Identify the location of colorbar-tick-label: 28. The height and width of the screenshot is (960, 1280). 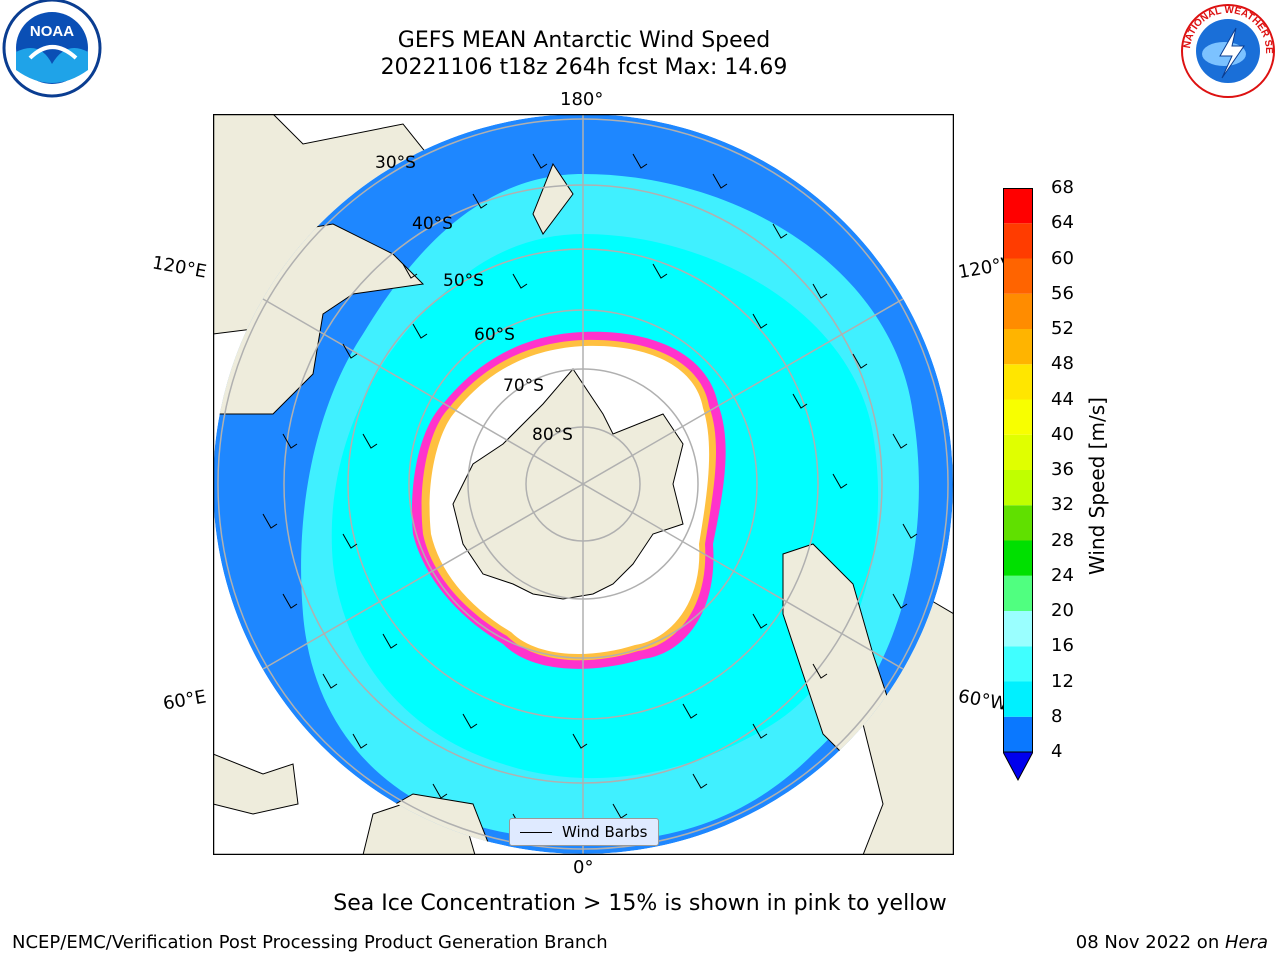
(1062, 540).